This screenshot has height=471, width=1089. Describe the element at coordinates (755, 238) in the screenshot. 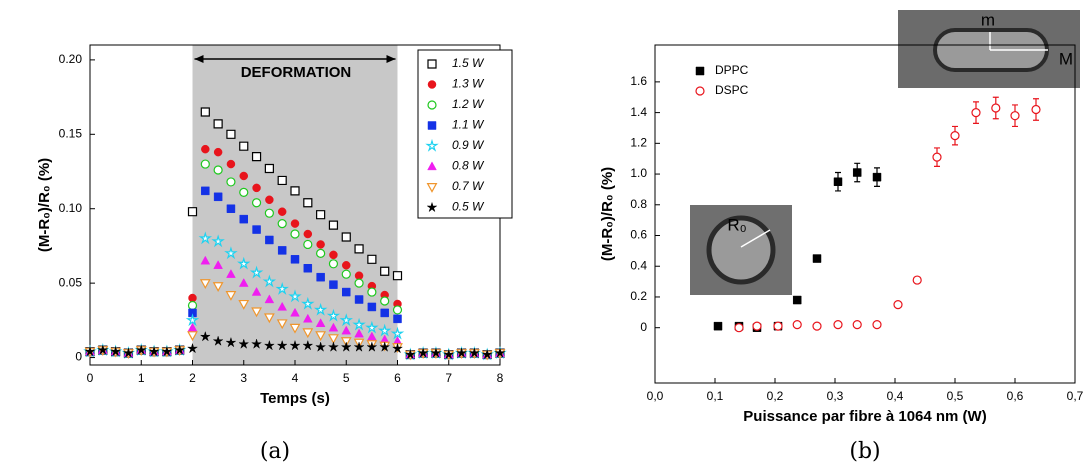

I see `inset-arrow` at that location.